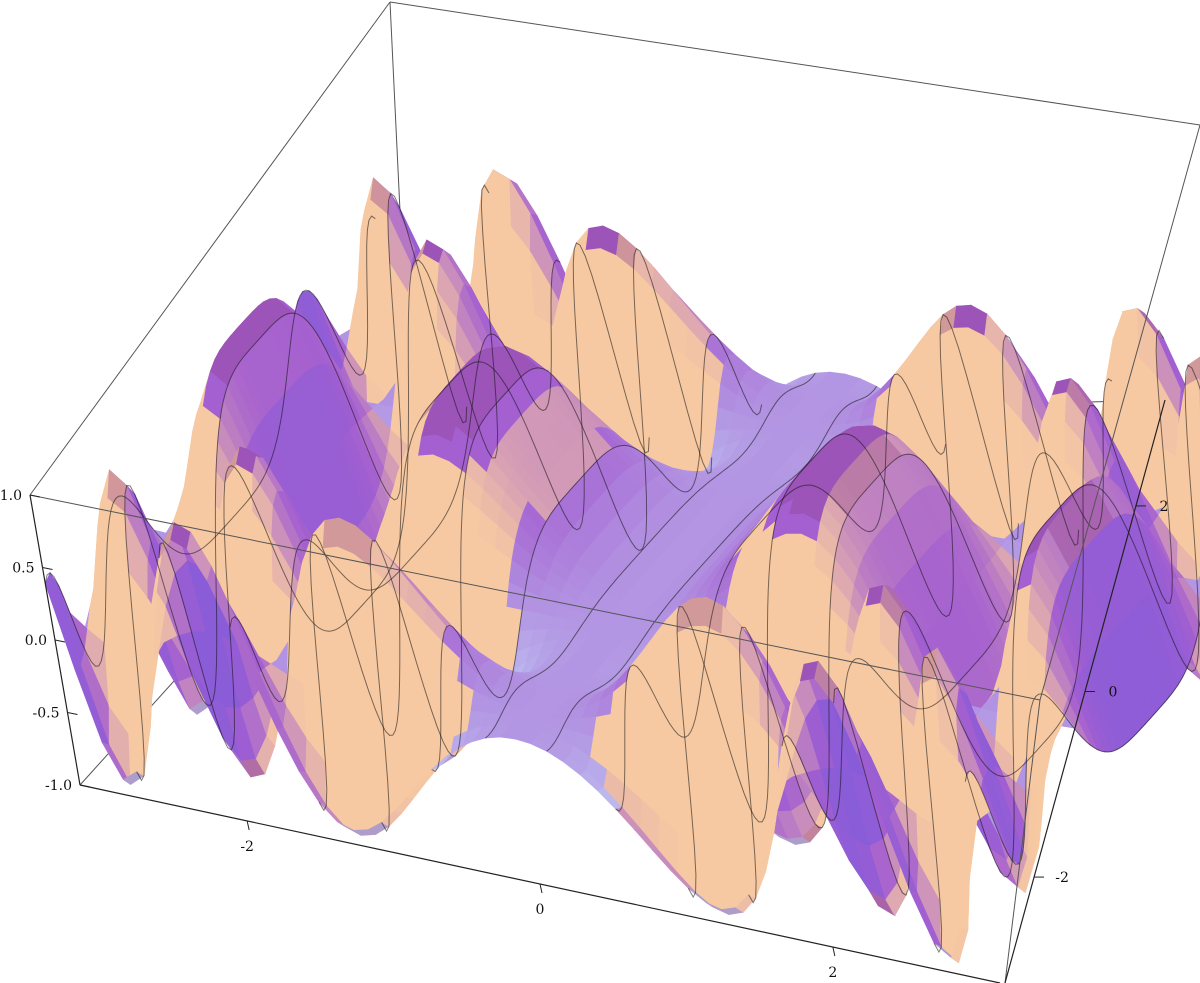  I want to click on tick-label: 1.0, so click(11, 496).